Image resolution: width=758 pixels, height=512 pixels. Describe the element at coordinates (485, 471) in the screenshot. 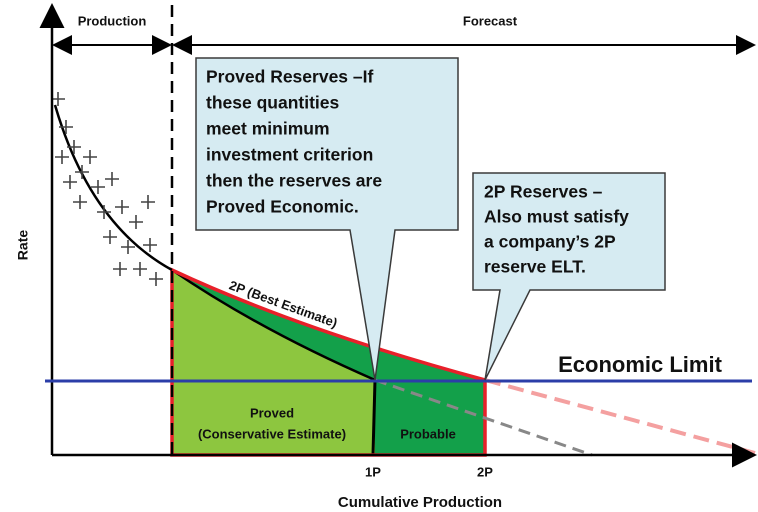

I see `x-mark-label: 2P` at that location.